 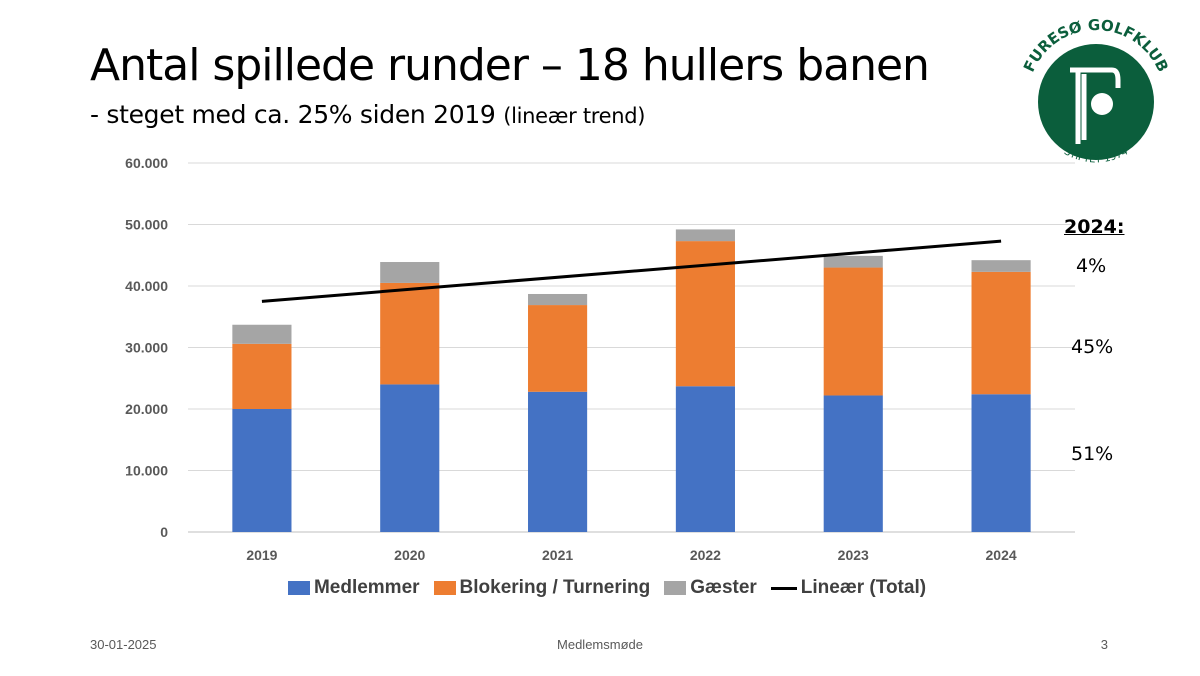 I want to click on trendline, so click(x=631, y=271).